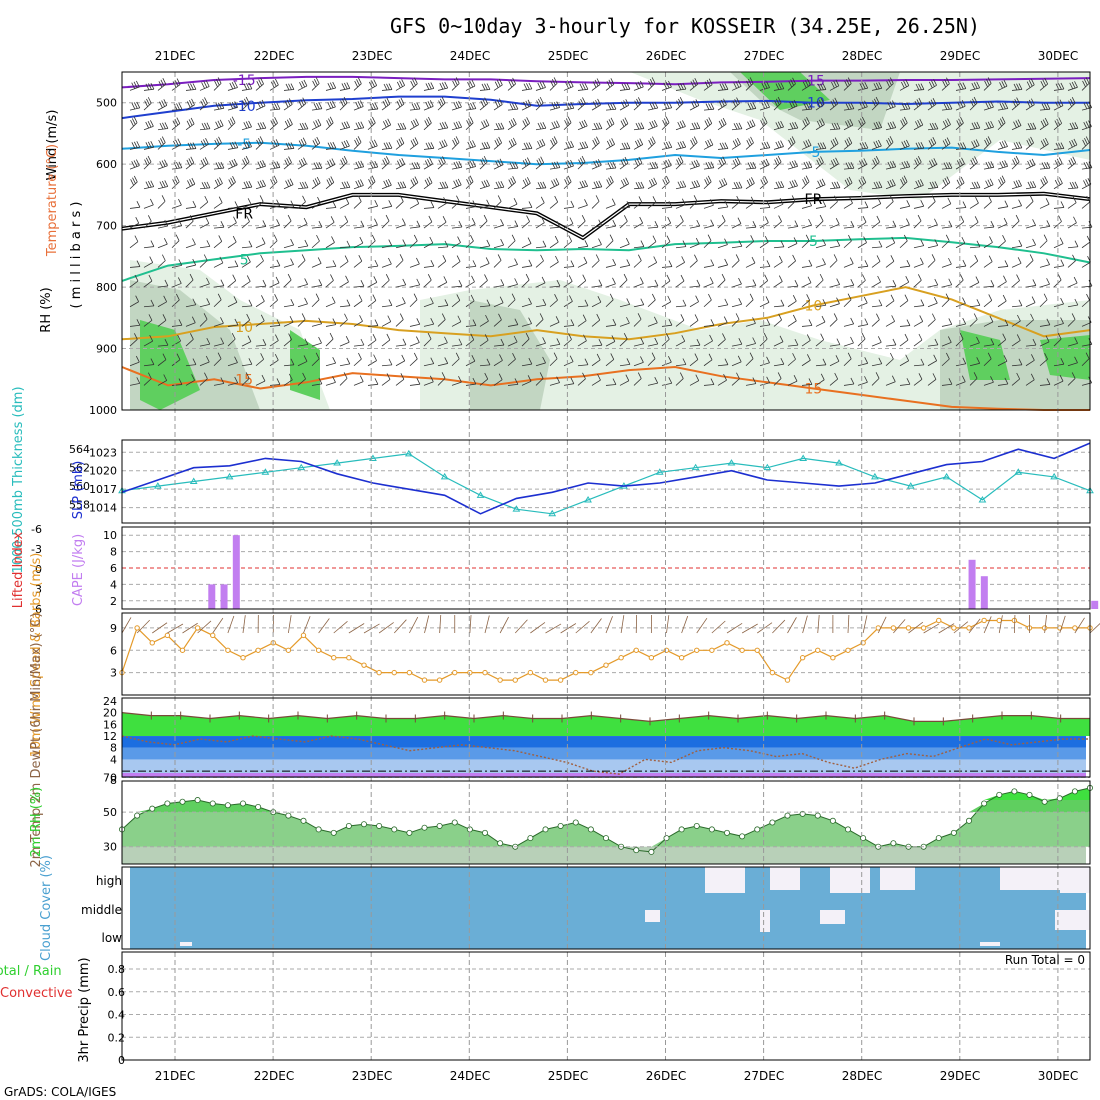  I want to click on cape-bar, so click(1095, 604).